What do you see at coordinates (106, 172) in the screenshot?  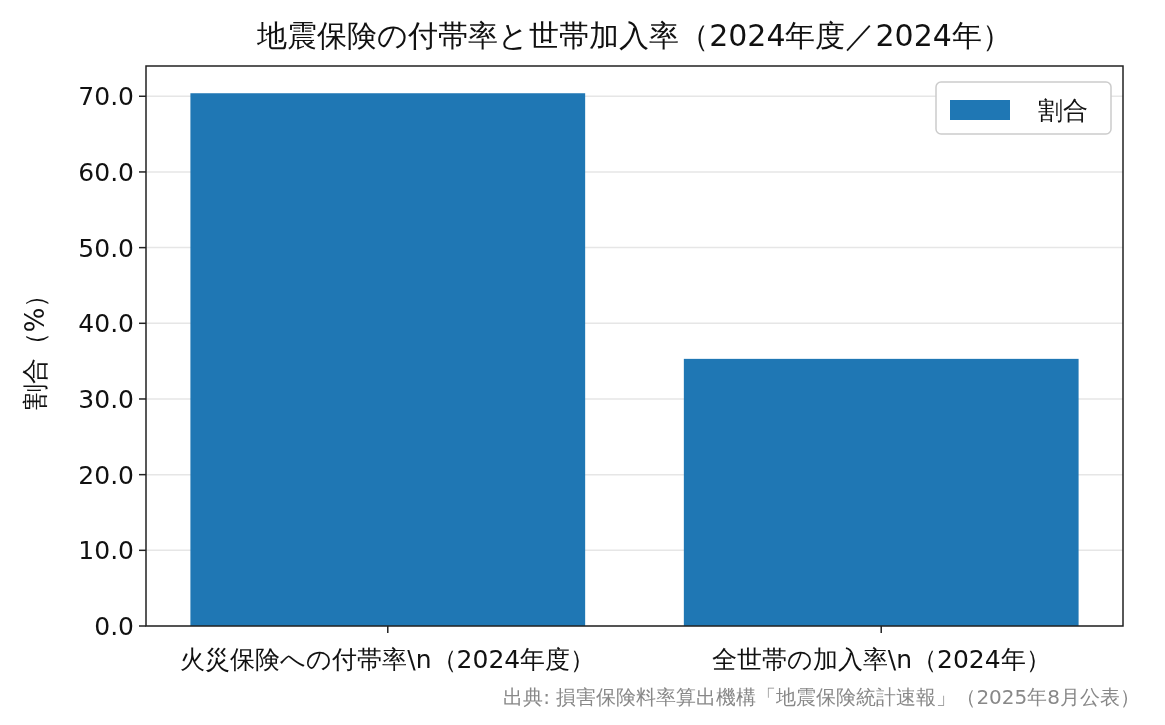 I see `y-tick-label: 60.0` at bounding box center [106, 172].